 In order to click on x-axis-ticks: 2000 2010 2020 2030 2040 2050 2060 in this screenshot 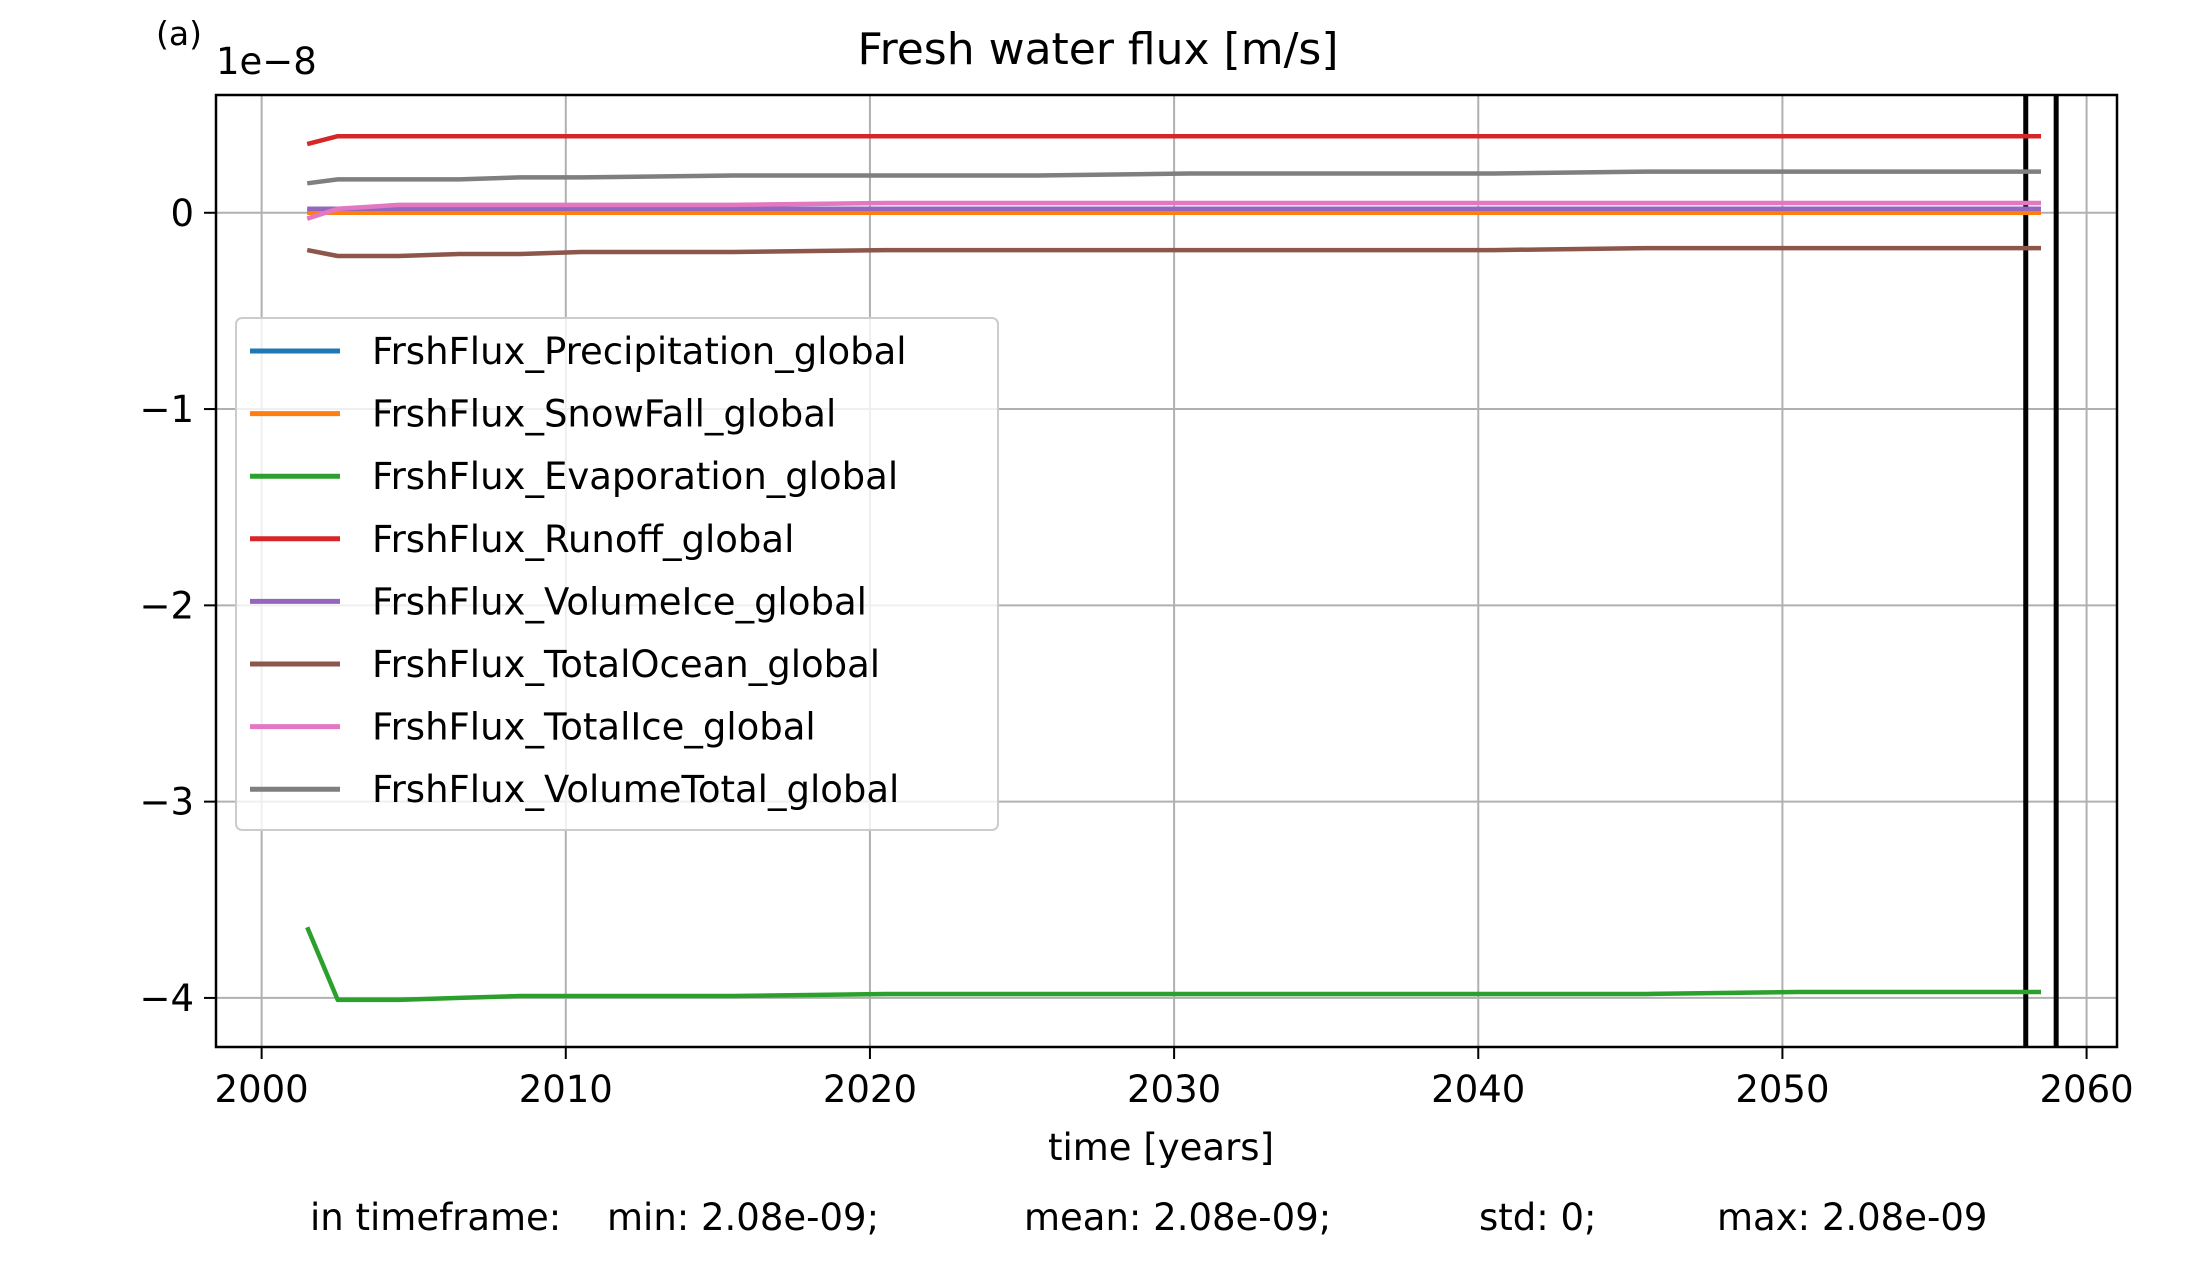, I will do `click(1174, 1079)`.